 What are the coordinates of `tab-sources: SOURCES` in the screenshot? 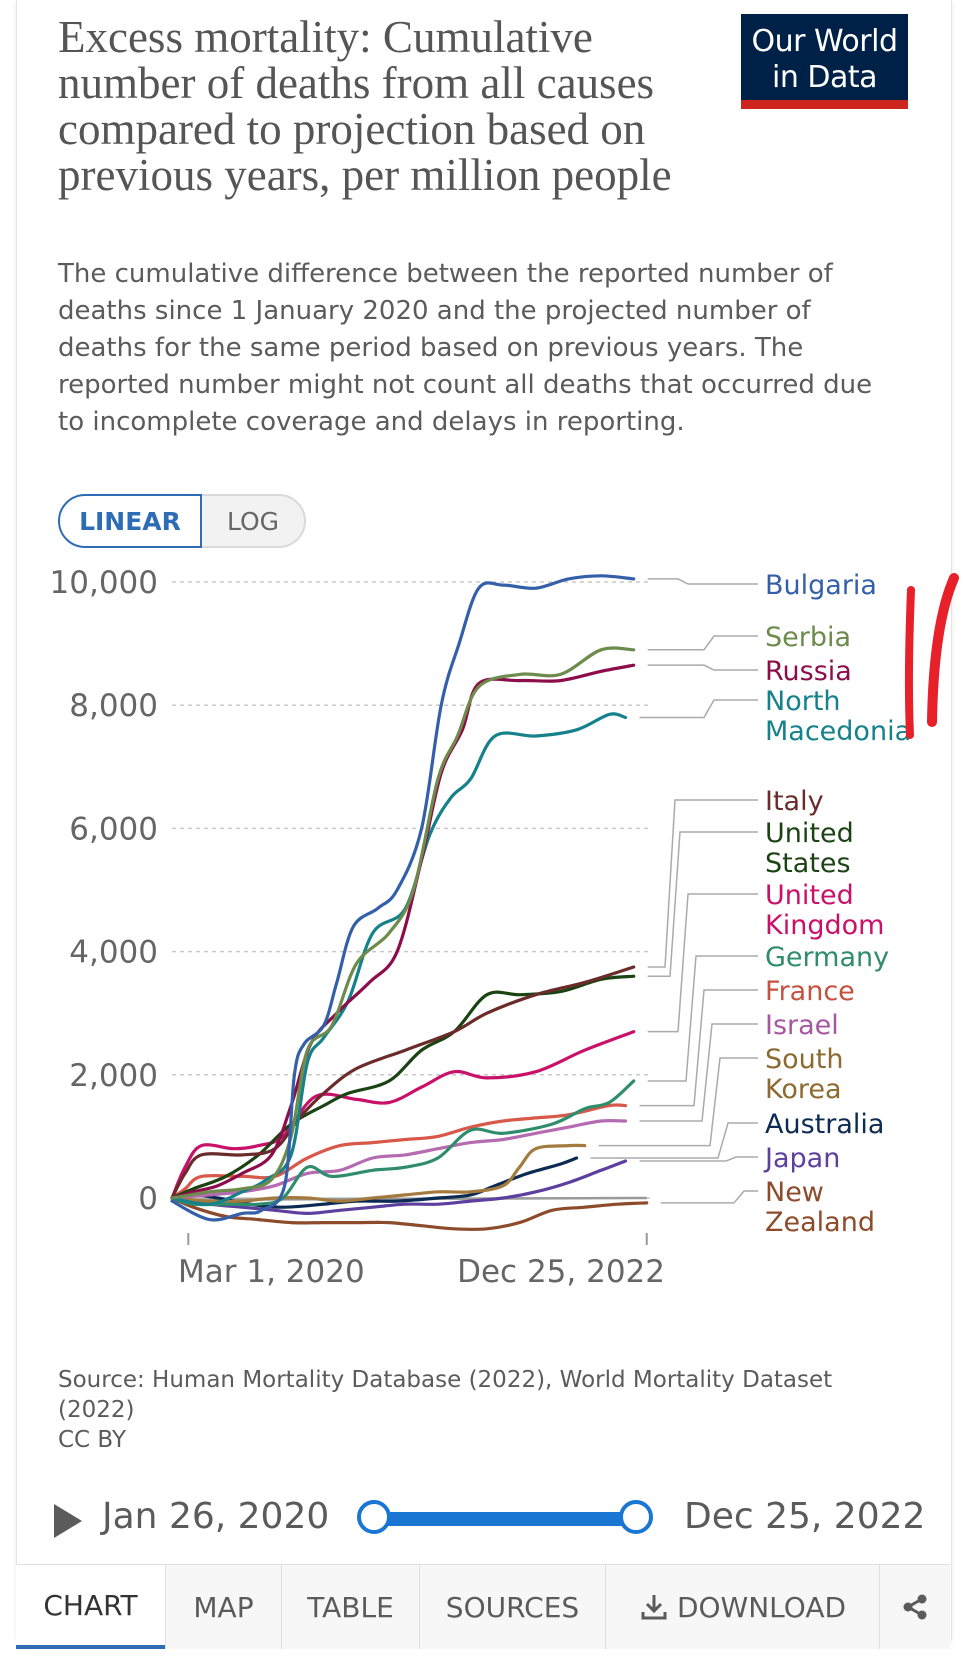 It's located at (512, 1607).